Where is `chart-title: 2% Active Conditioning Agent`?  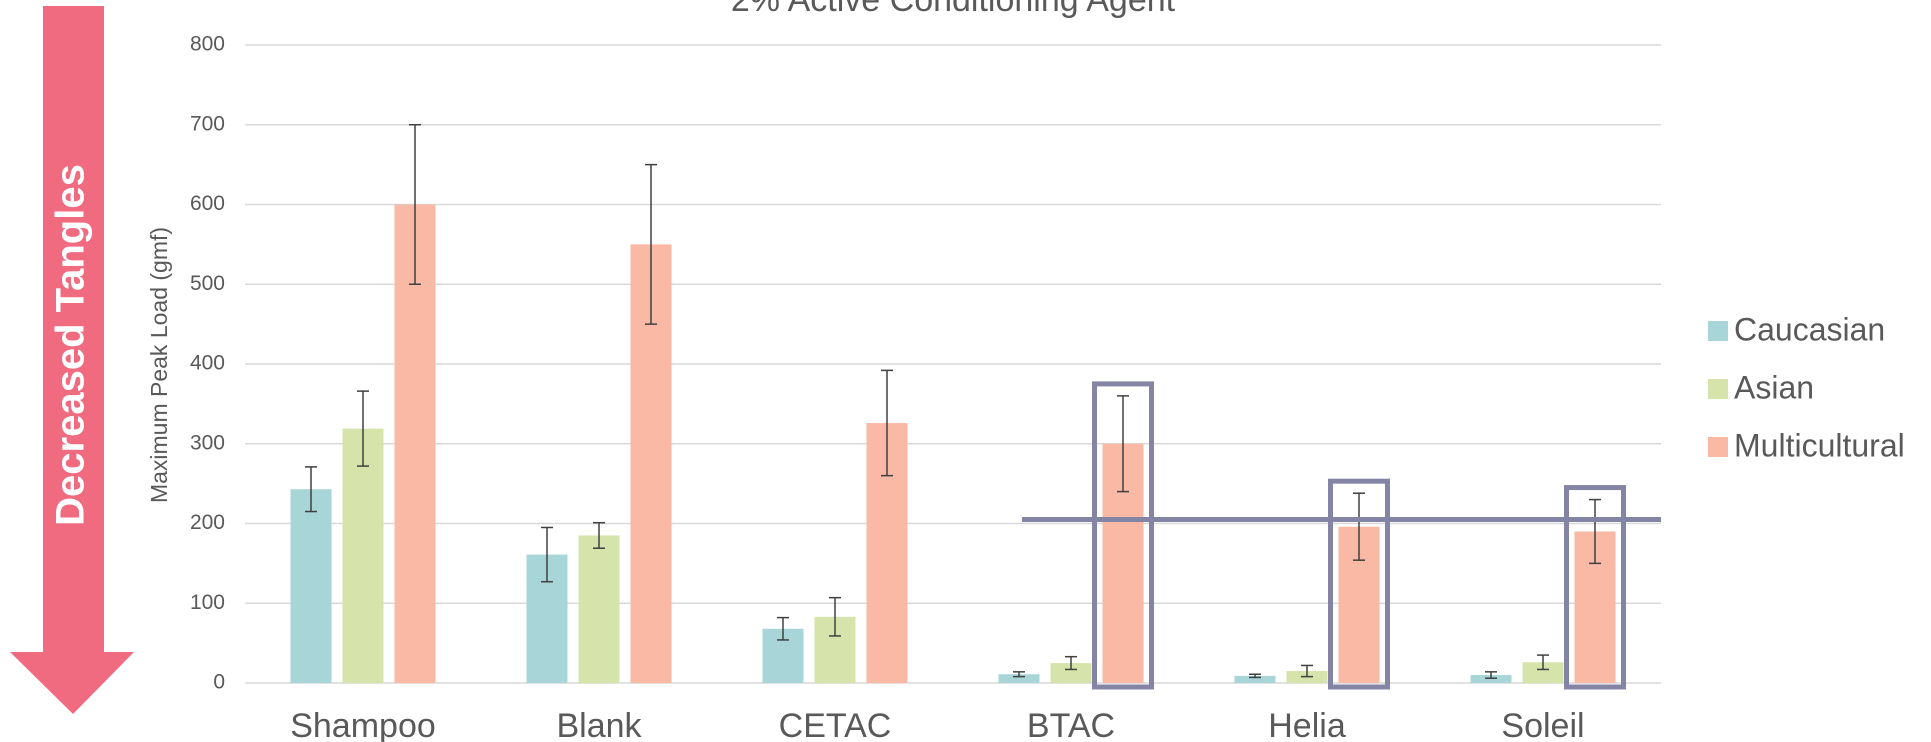
chart-title: 2% Active Conditioning Agent is located at coordinates (953, 9).